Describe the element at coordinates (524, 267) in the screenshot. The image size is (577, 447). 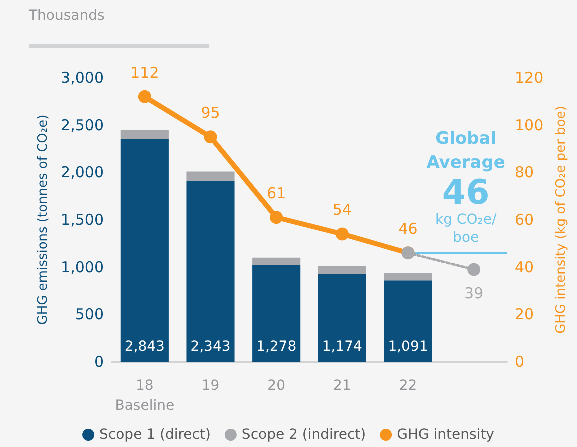
I see `y2-tick-label: 40` at that location.